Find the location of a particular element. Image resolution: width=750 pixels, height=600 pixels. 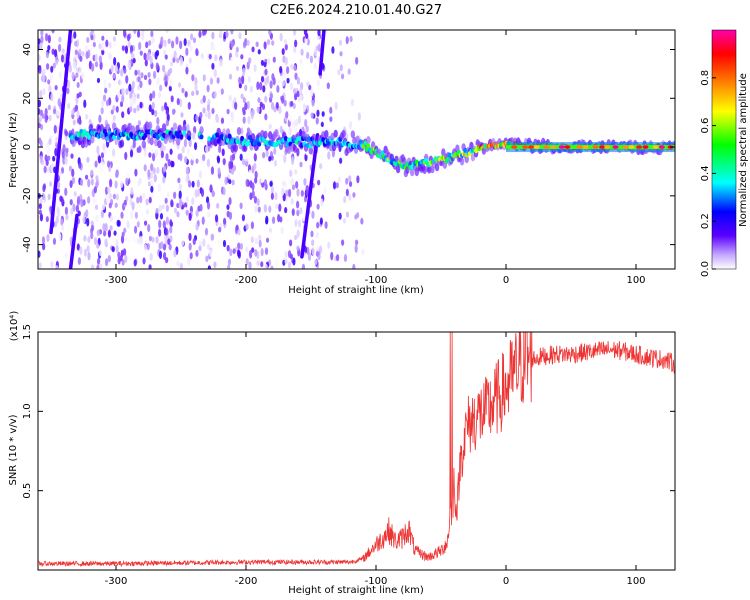

y-tick-label: 1.5 is located at coordinates (27, 332).